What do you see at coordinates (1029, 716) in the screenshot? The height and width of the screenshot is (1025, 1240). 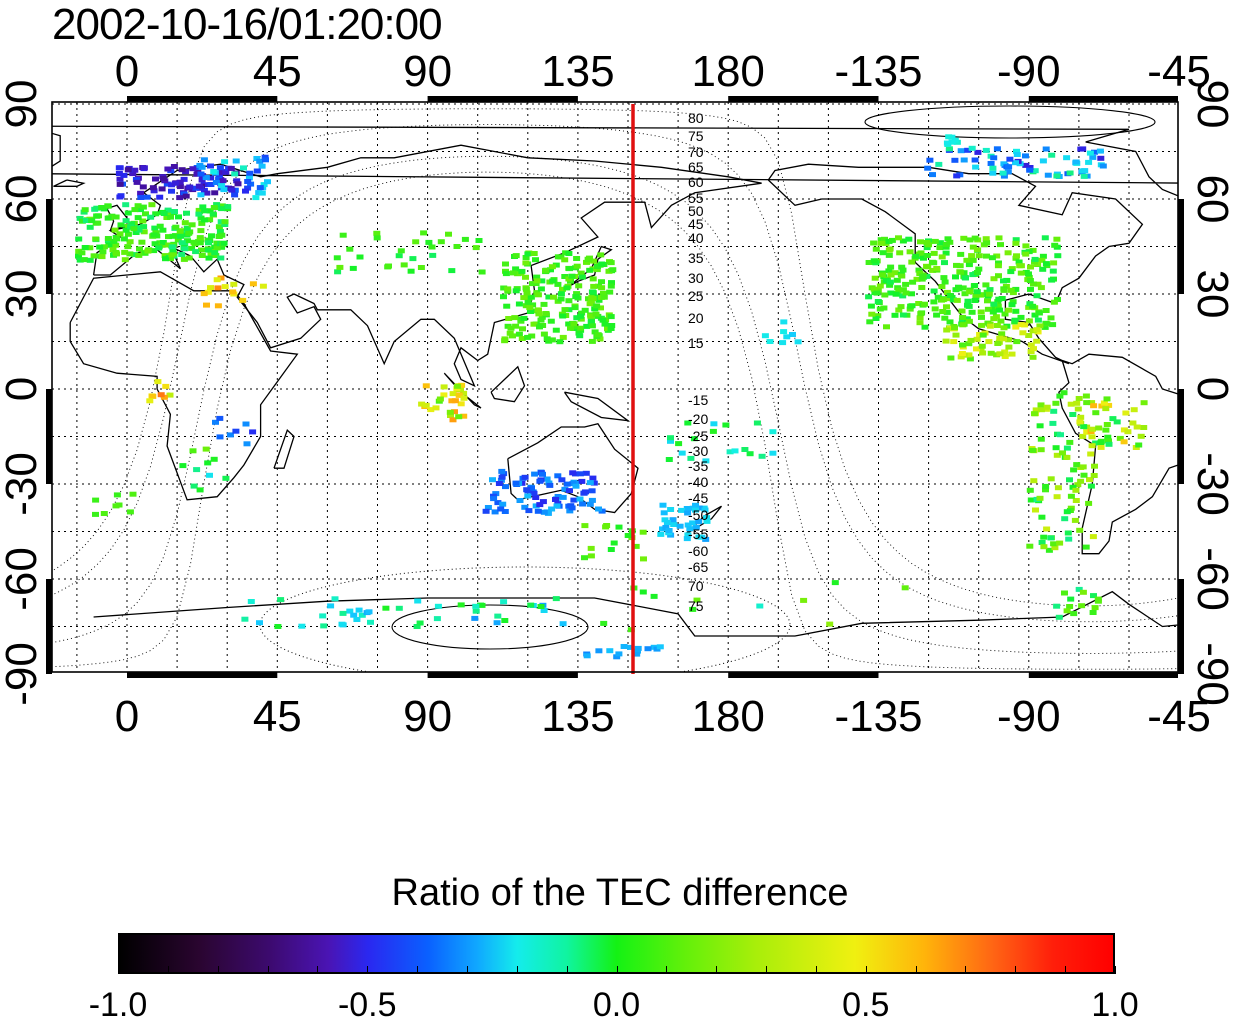 I see `bottom-axis-label: -90` at bounding box center [1029, 716].